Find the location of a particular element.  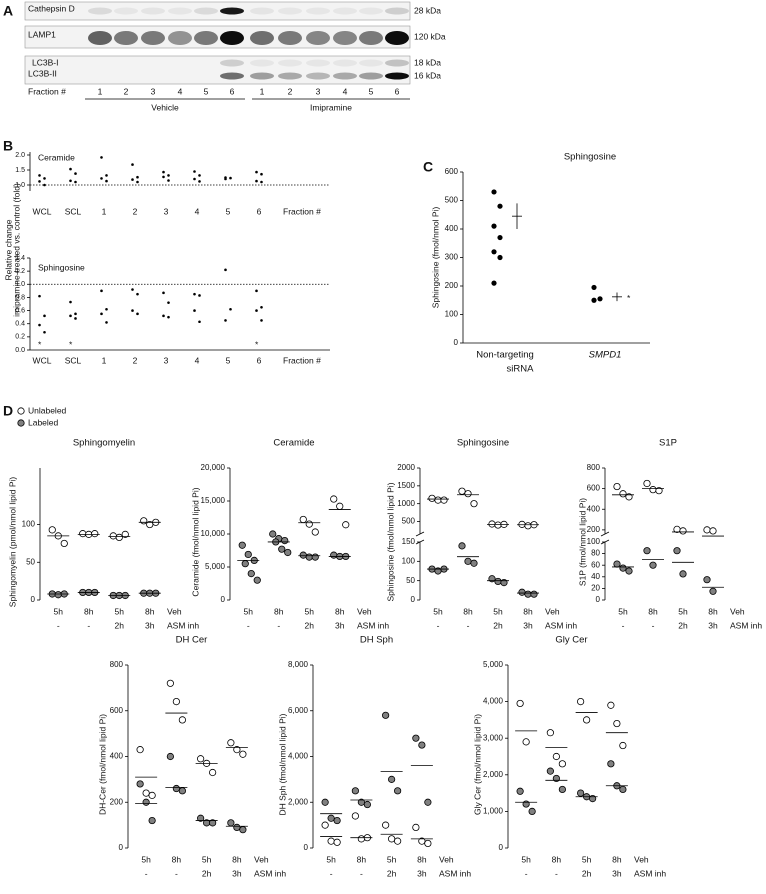

y-tick-label: 0.6 is located at coordinates (20, 310).